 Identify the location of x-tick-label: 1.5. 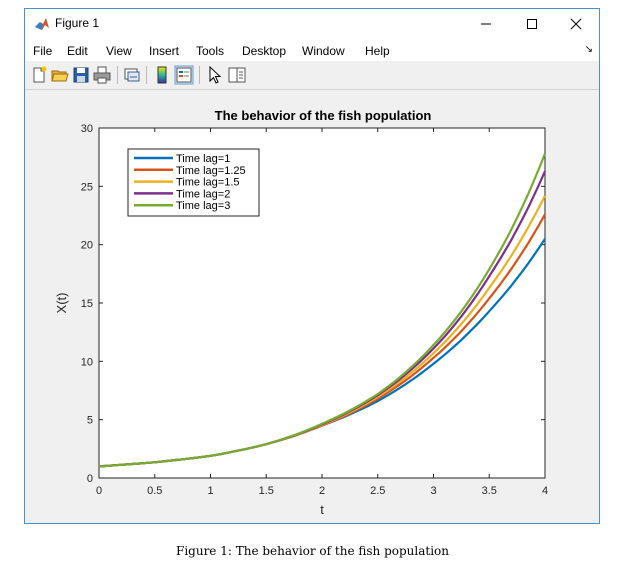
(266, 491).